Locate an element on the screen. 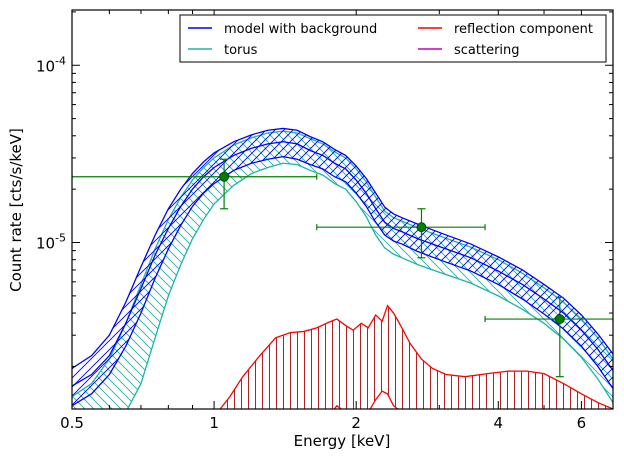 The height and width of the screenshot is (459, 624). reflection-lower-line is located at coordinates (366, 399).